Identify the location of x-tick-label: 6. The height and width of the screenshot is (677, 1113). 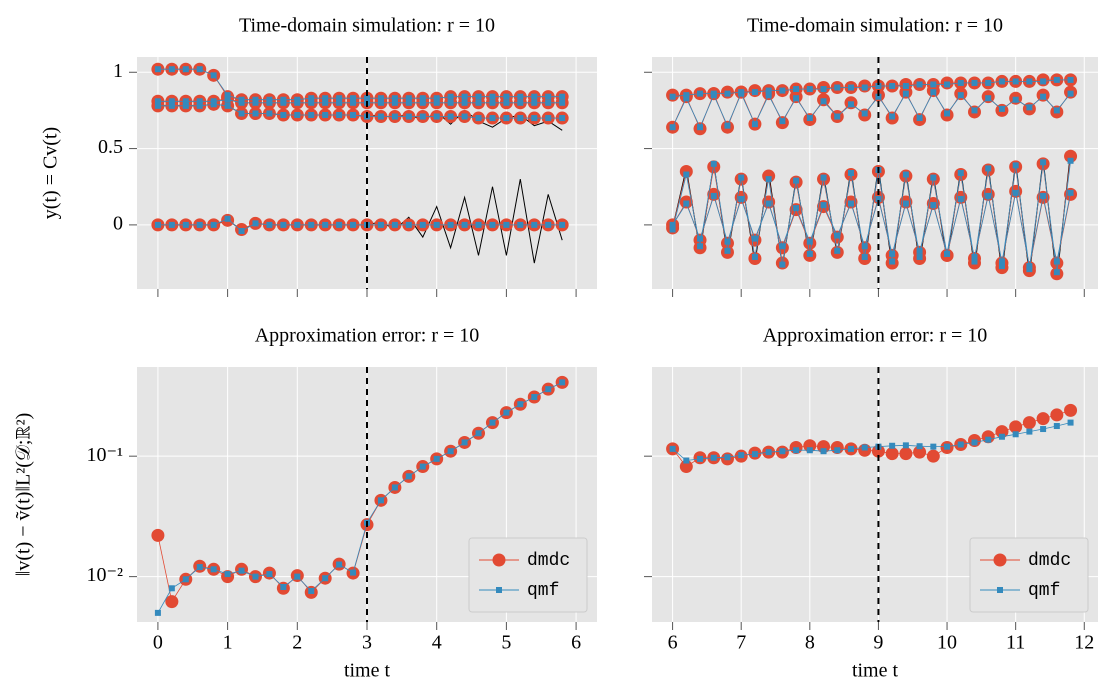
(673, 643).